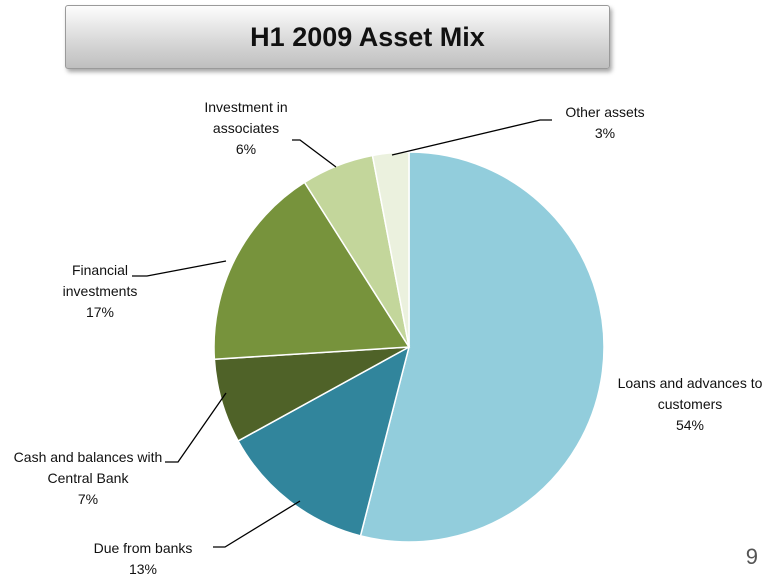  I want to click on slice-label: Financial investments 17%, so click(100, 291).